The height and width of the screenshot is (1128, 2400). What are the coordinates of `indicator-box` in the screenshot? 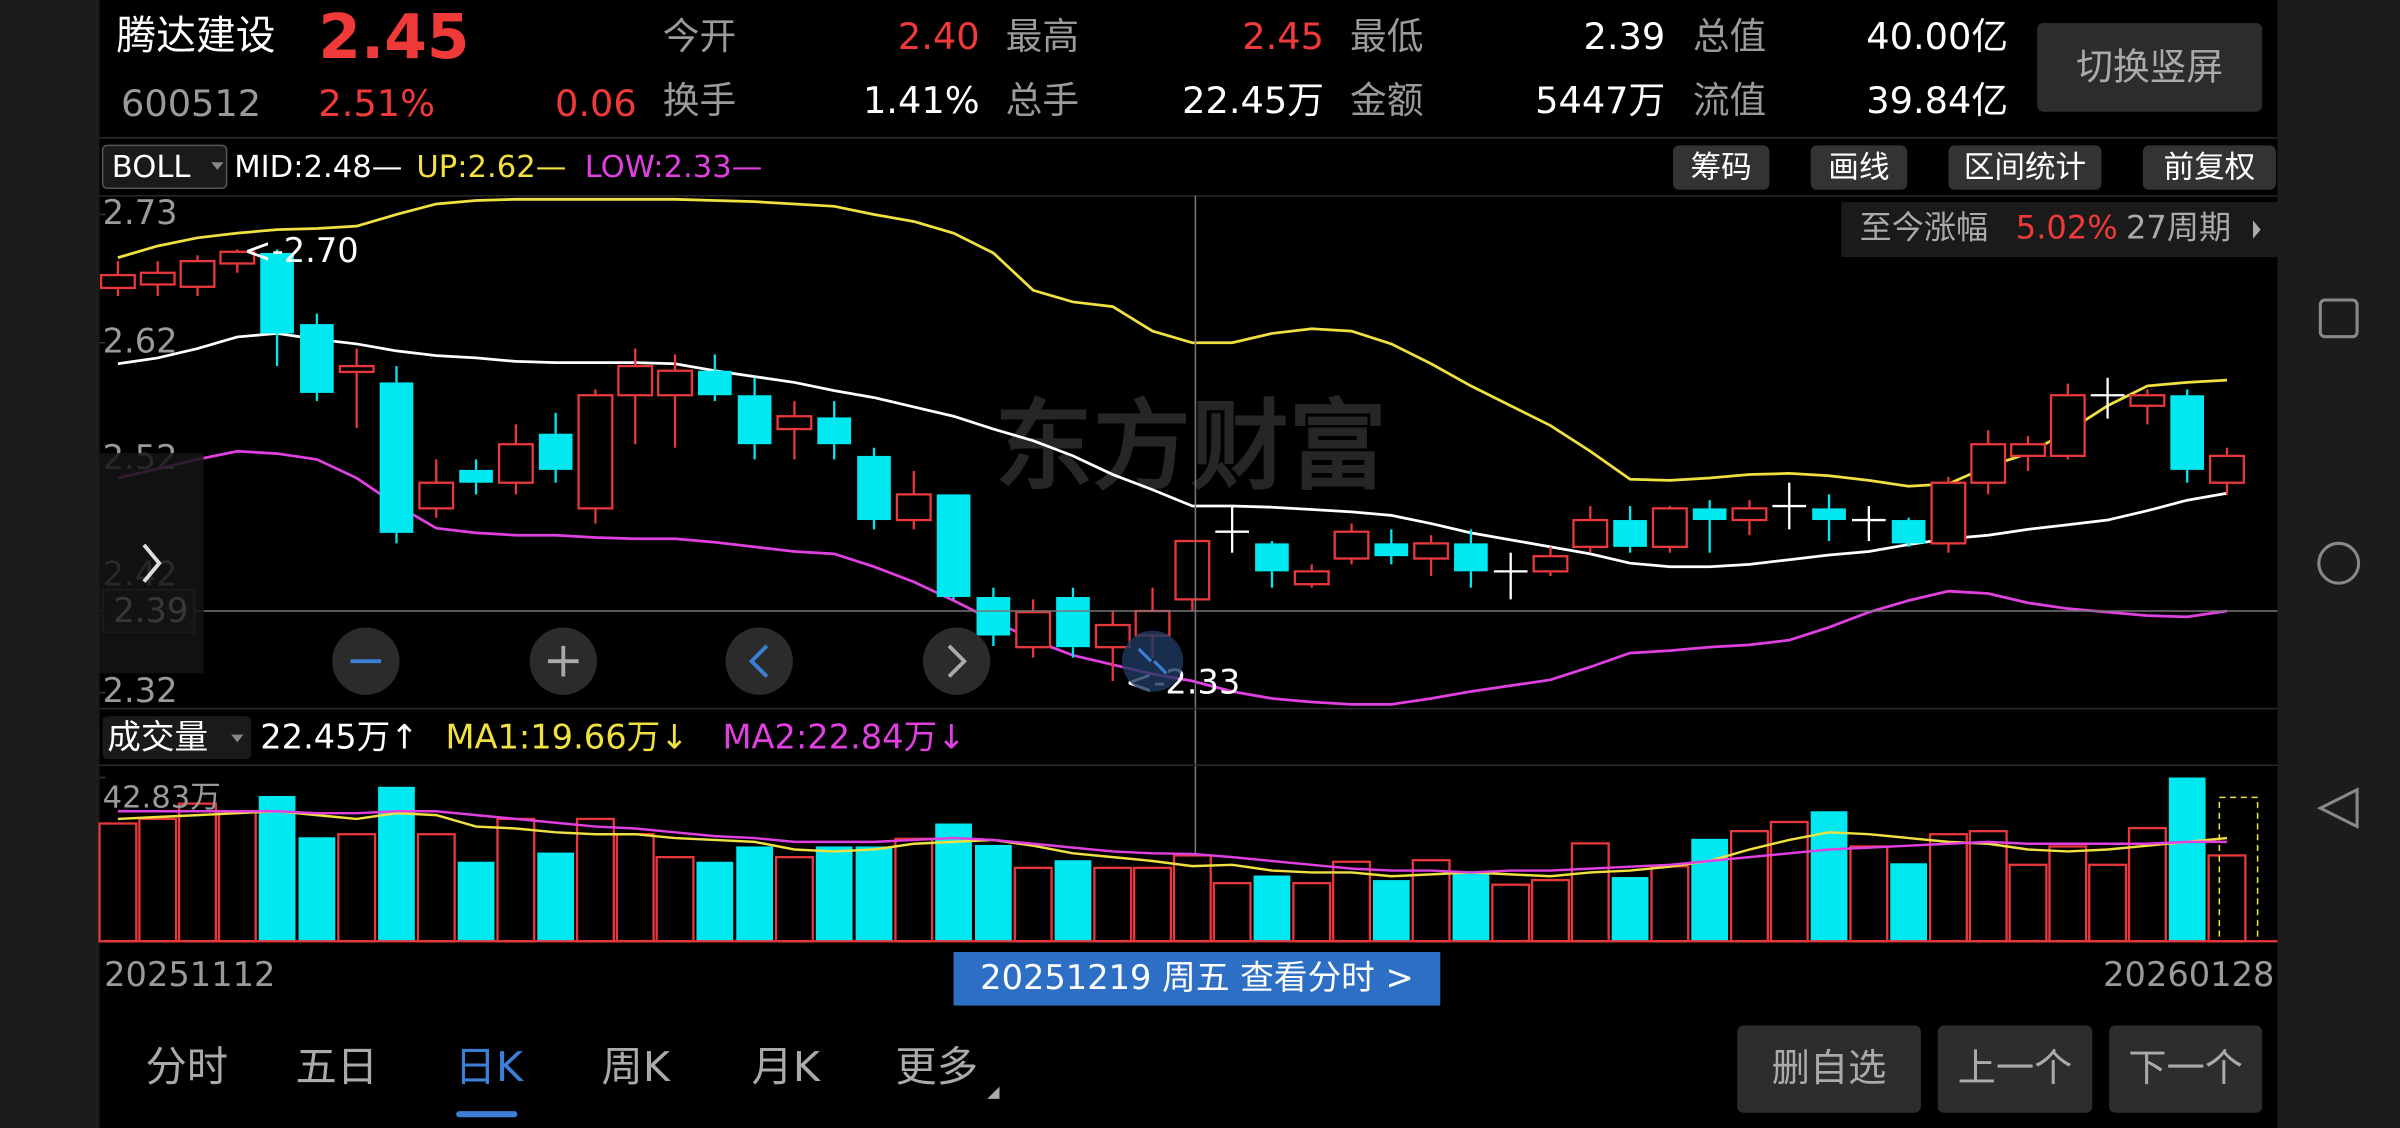 It's located at (164, 167).